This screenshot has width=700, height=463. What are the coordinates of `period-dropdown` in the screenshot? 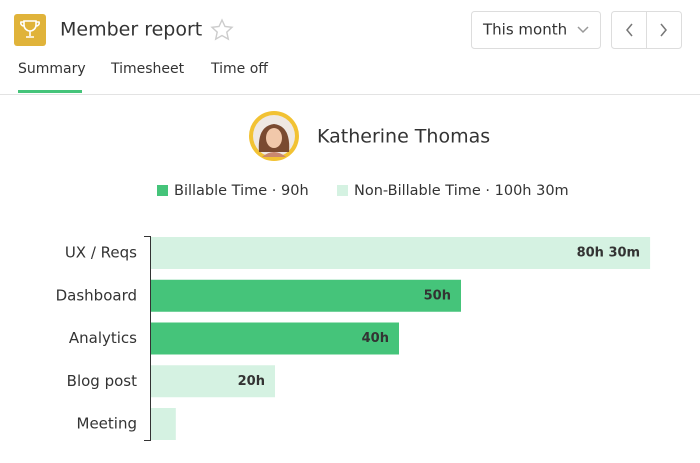 It's located at (536, 30).